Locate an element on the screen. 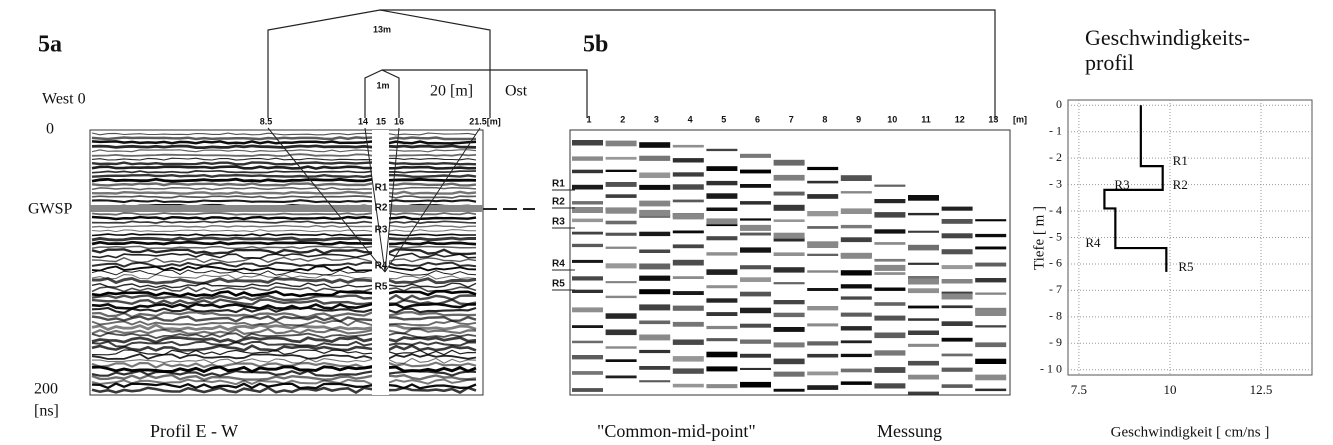 The image size is (1333, 445). position-label: 8.5 is located at coordinates (266, 121).